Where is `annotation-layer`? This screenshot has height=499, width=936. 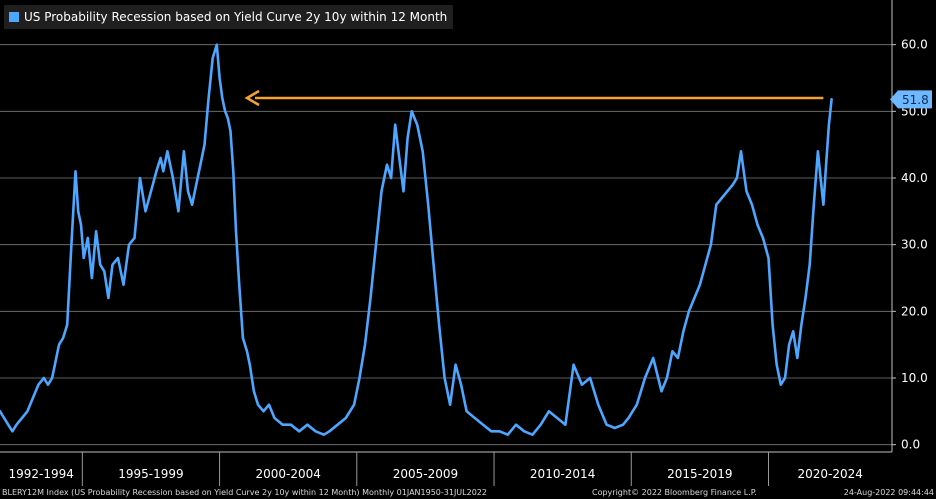 annotation-layer is located at coordinates (534, 98).